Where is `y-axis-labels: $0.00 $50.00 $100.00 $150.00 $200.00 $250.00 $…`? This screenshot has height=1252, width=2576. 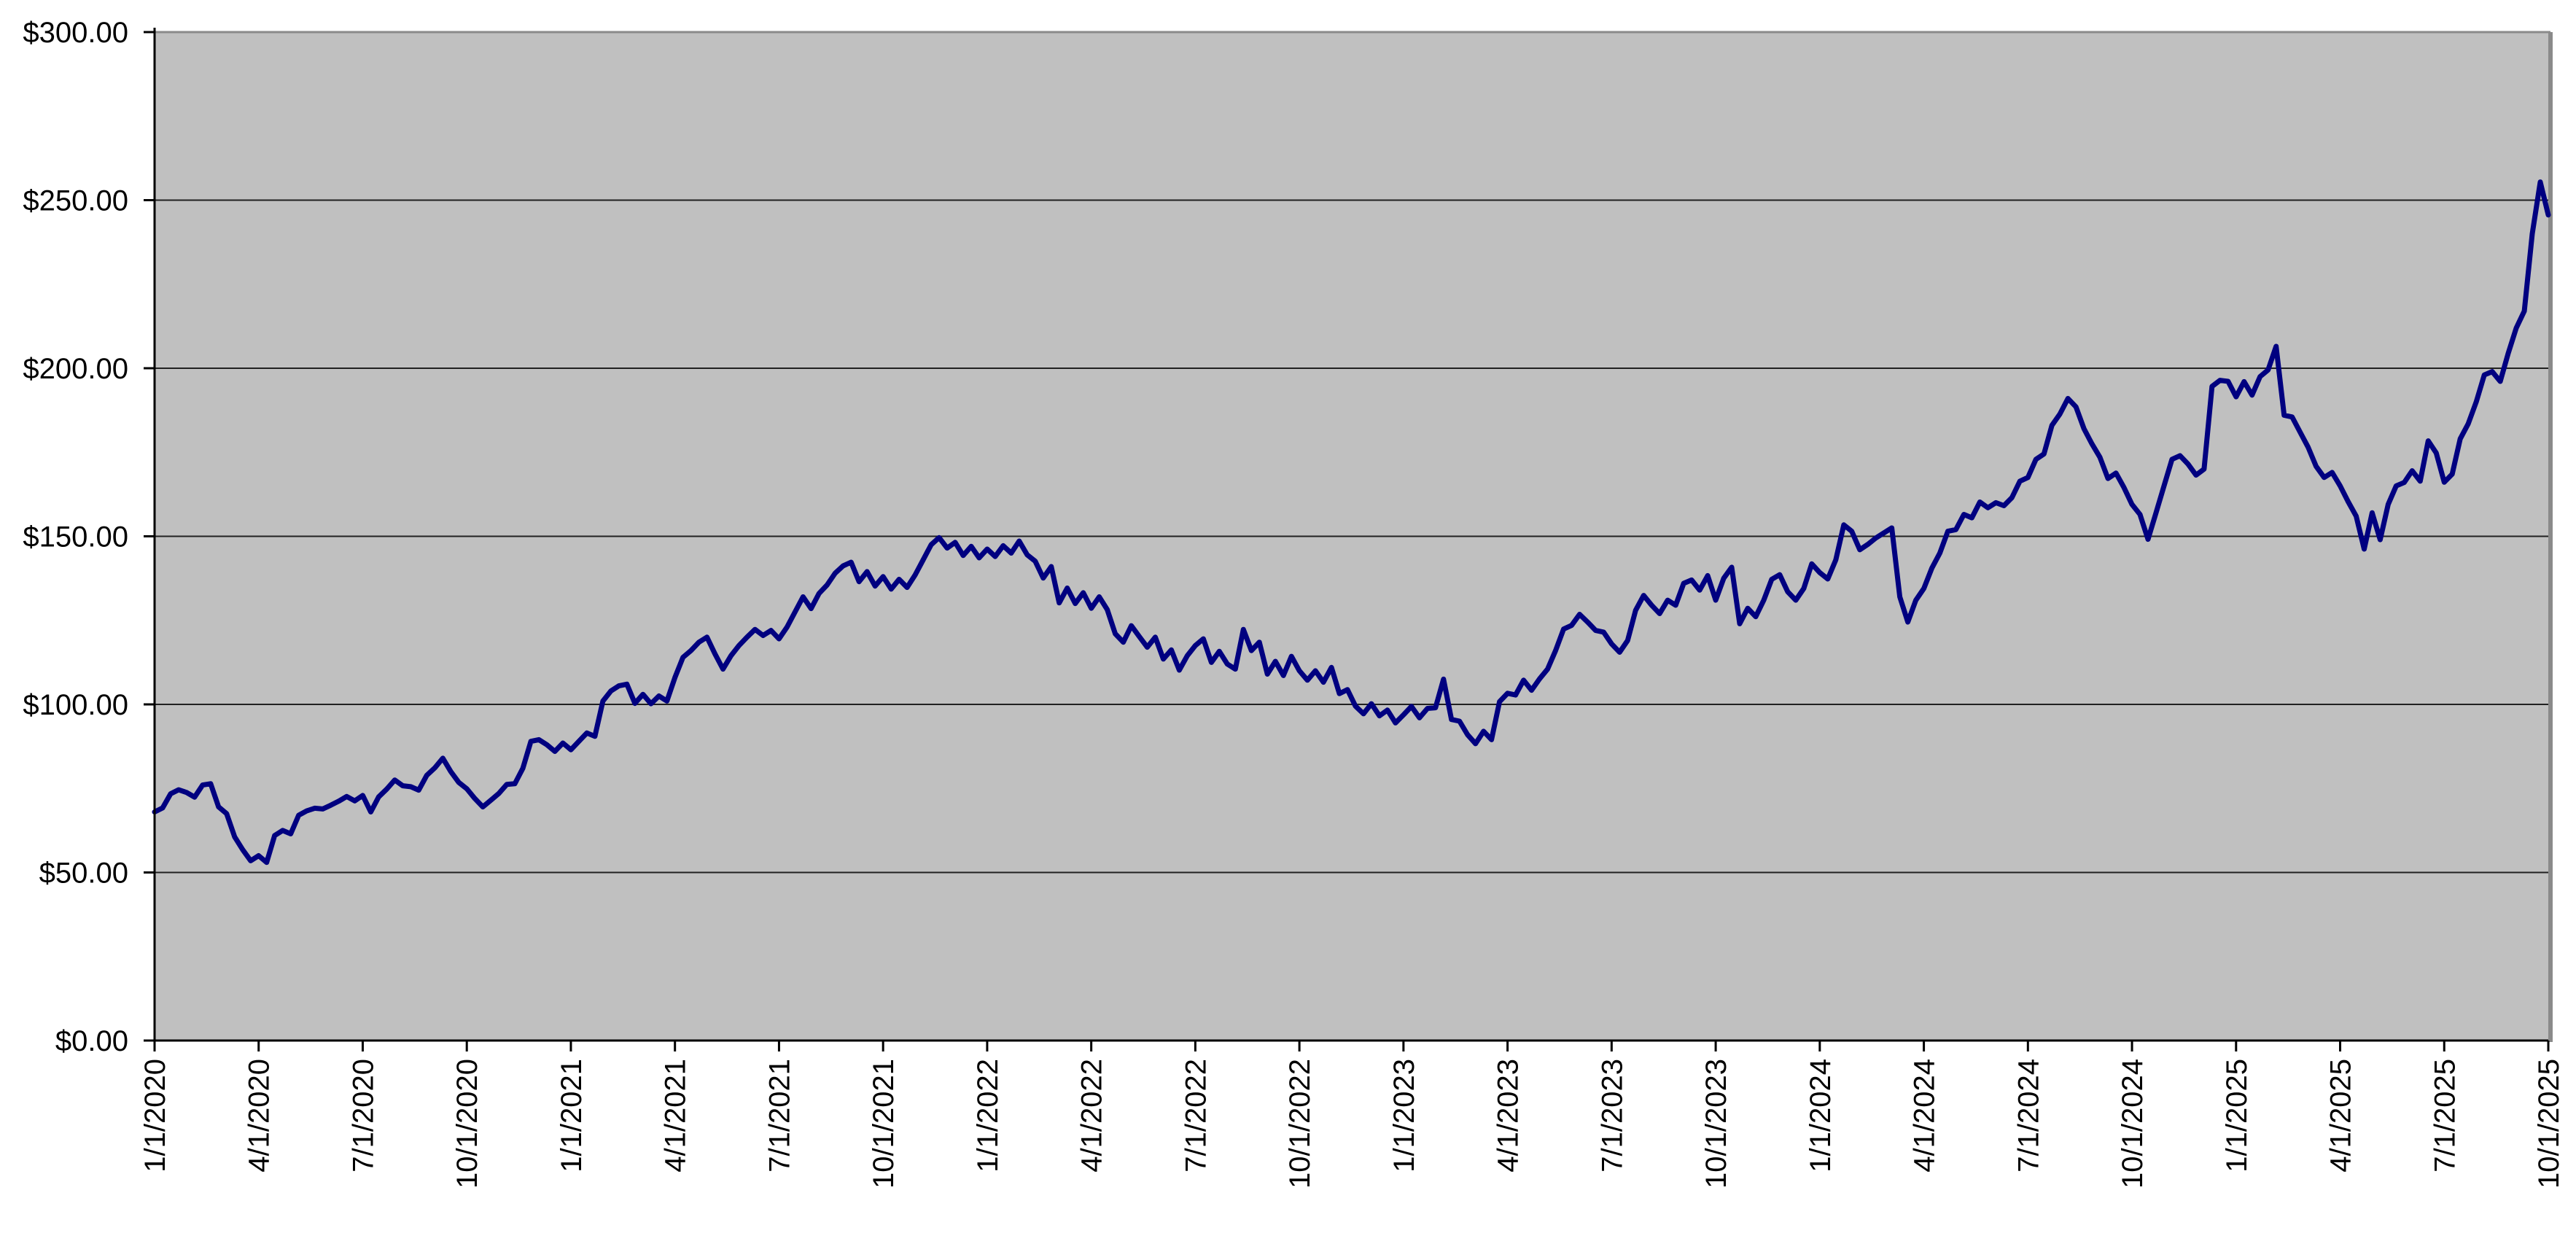
y-axis-labels: $0.00 $50.00 $100.00 $150.00 $200.00 $250.00 $… is located at coordinates (75, 537).